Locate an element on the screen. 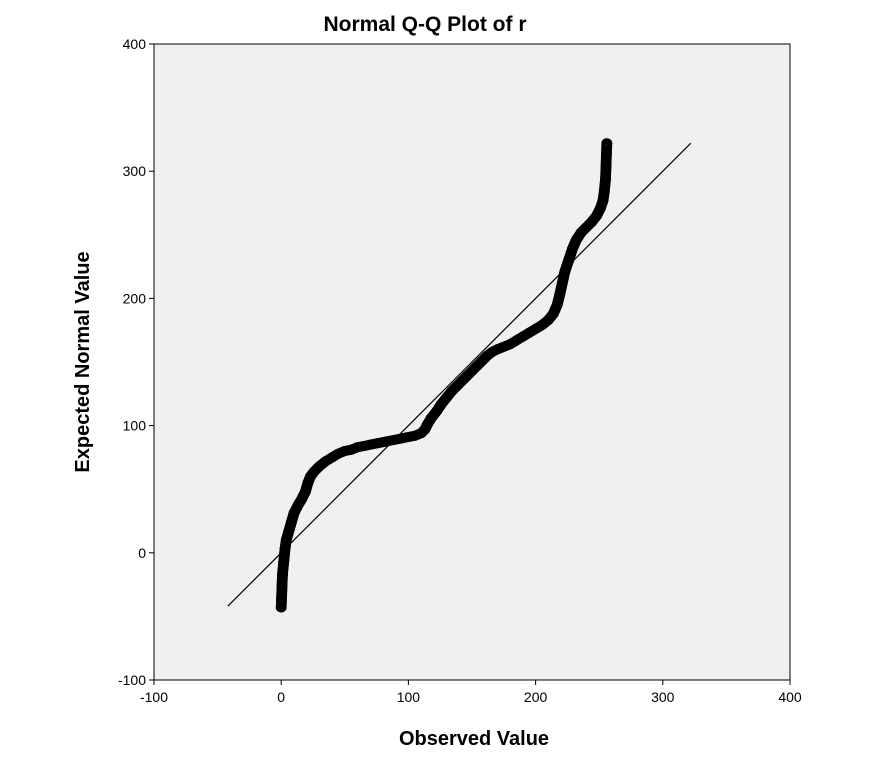 The image size is (877, 766). y-axis-label: Expected Normal Value is located at coordinates (83, 361).